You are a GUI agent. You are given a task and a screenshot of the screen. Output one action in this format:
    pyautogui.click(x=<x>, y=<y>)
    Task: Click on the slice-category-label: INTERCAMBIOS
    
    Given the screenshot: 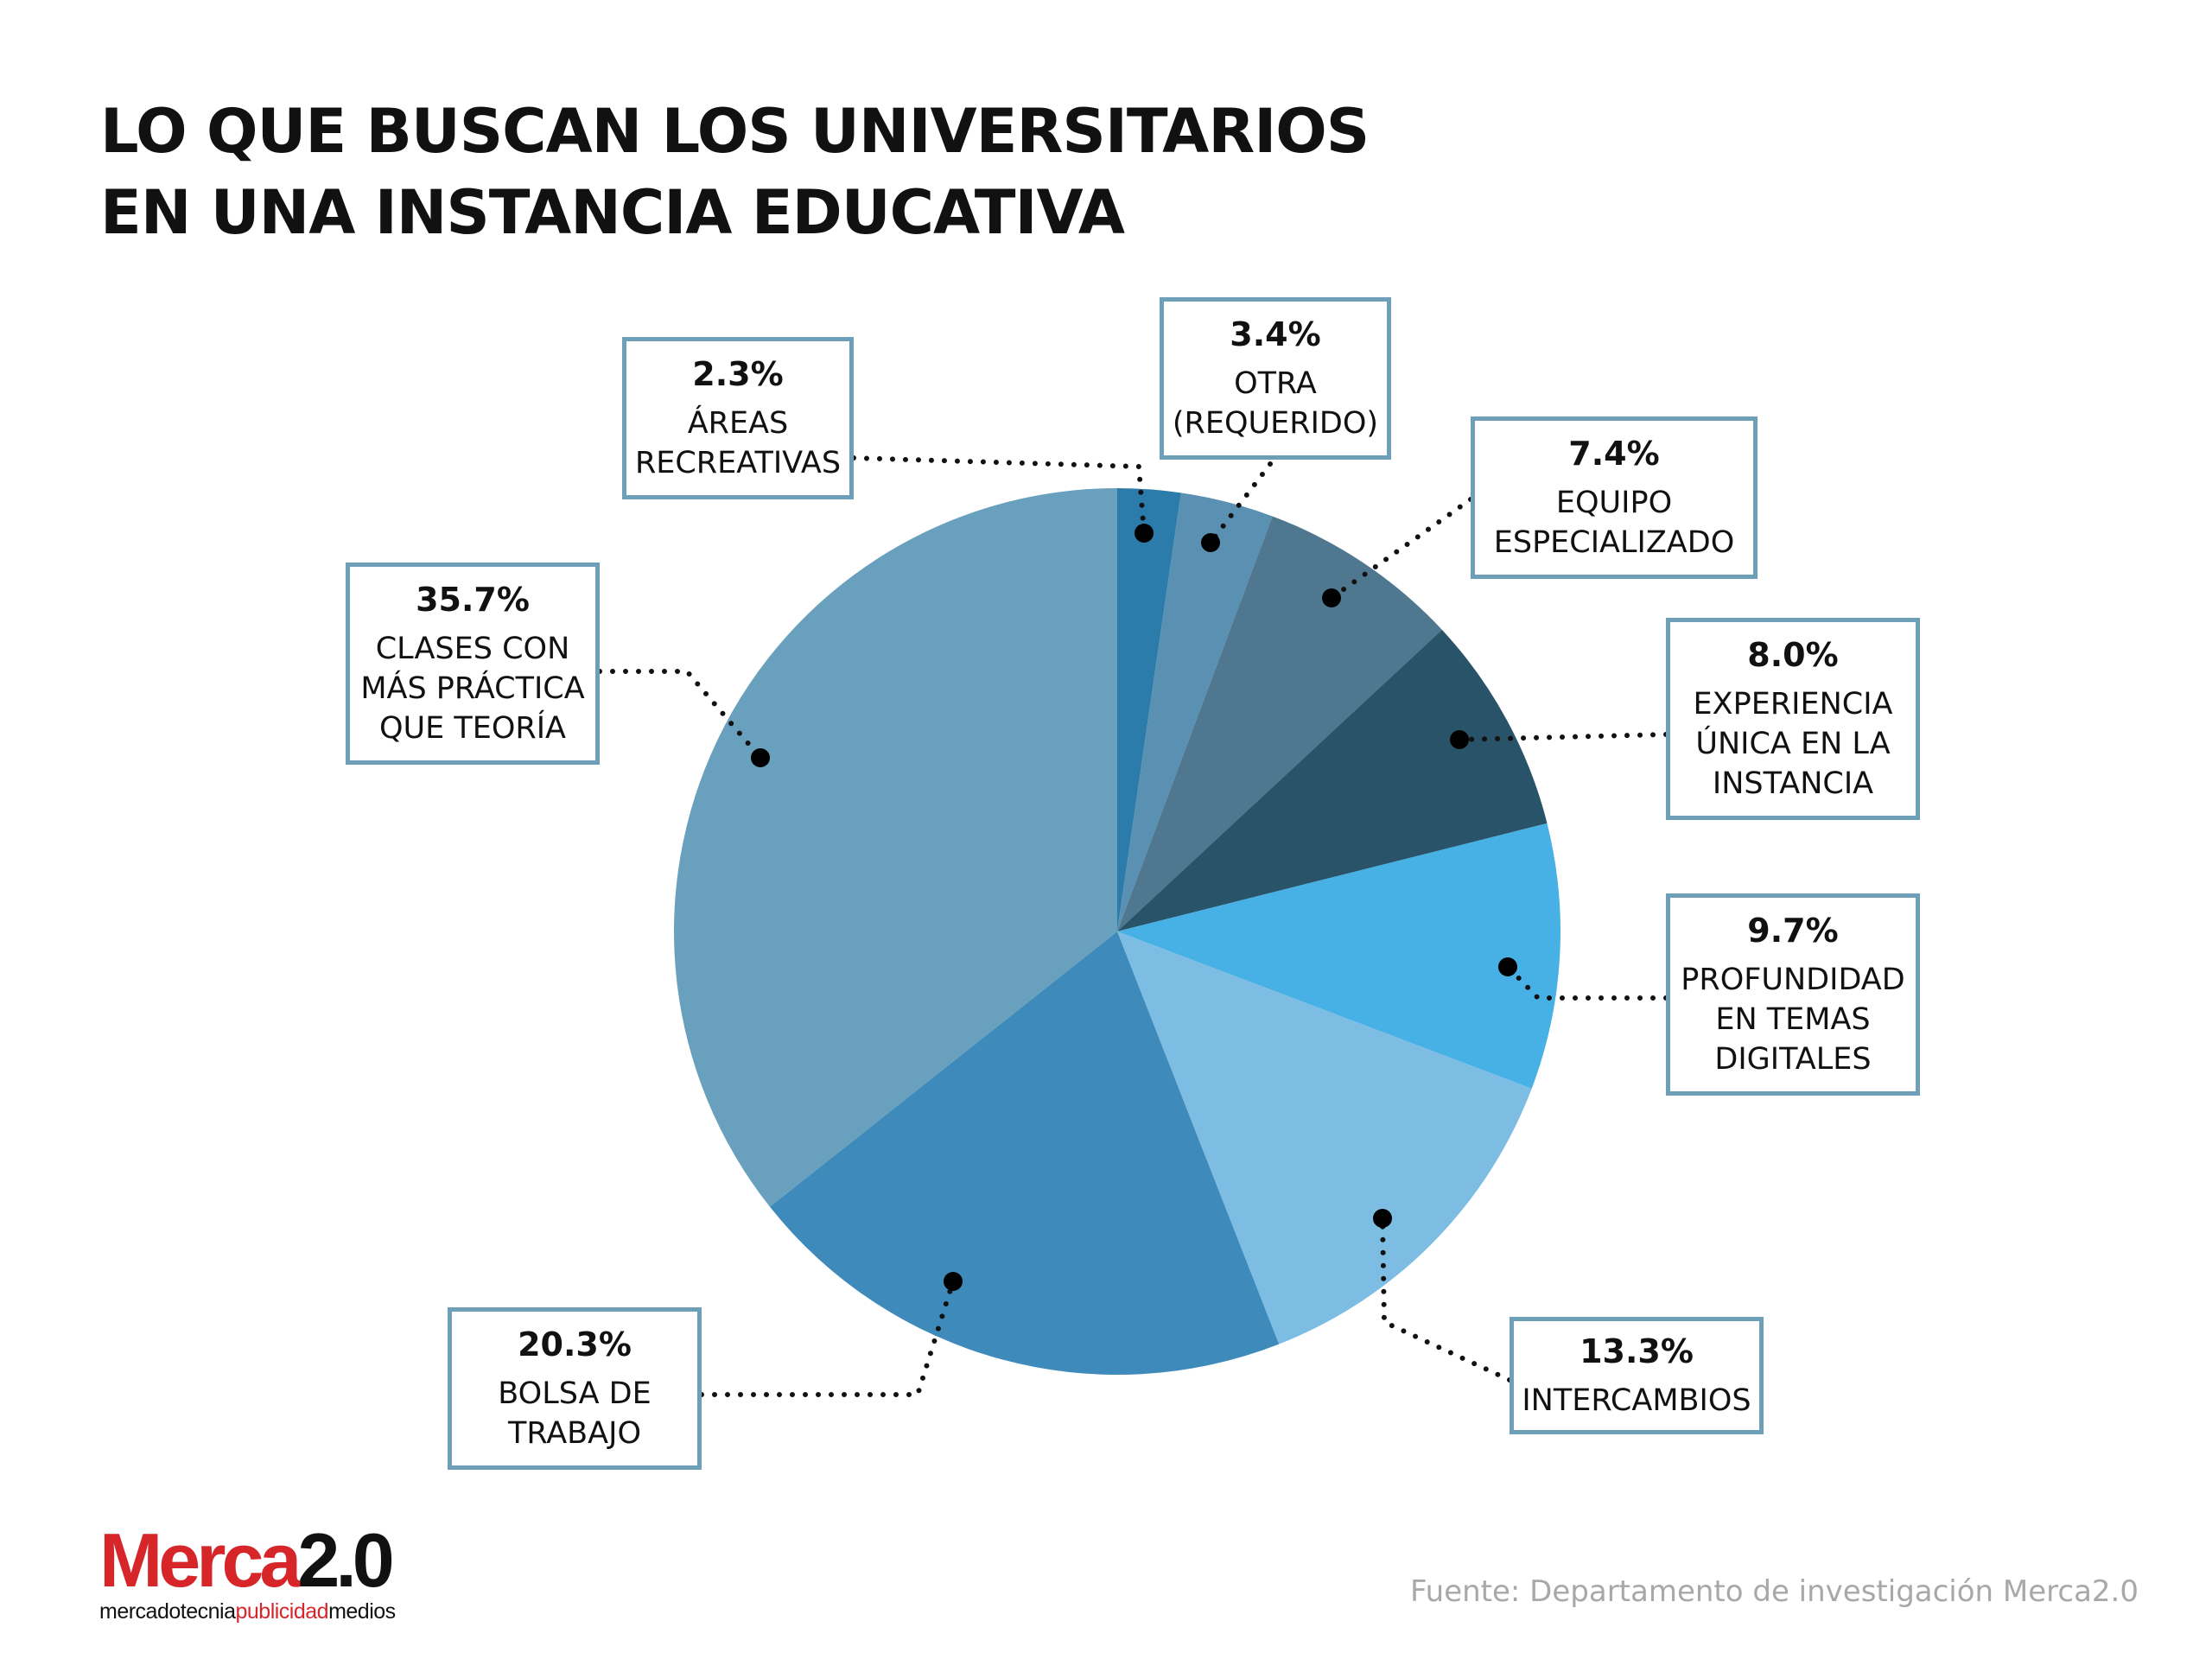 What is the action you would take?
    pyautogui.click(x=1636, y=1400)
    